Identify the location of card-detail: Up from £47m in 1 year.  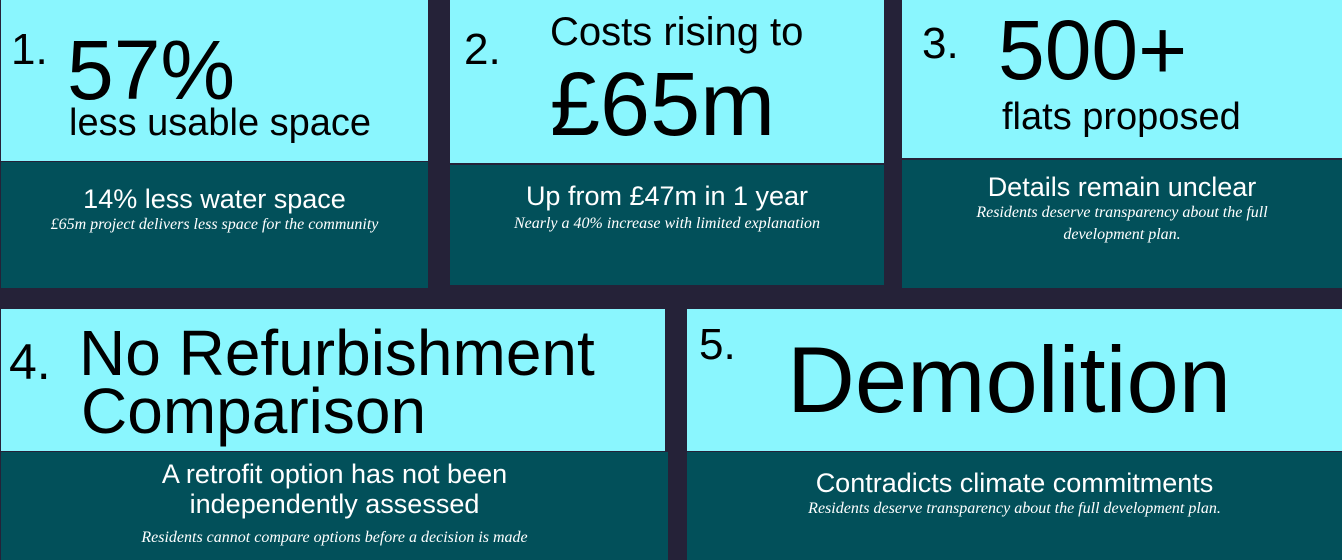
(667, 196).